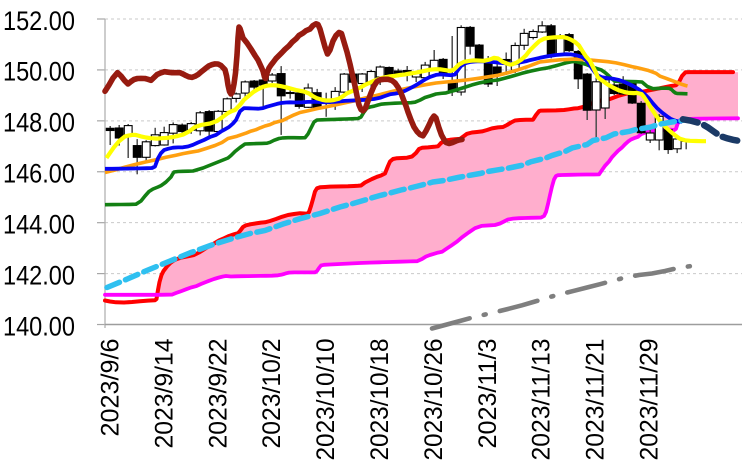 The width and height of the screenshot is (742, 471). What do you see at coordinates (650, 400) in the screenshot?
I see `svg-text: 2023/11/29` at bounding box center [650, 400].